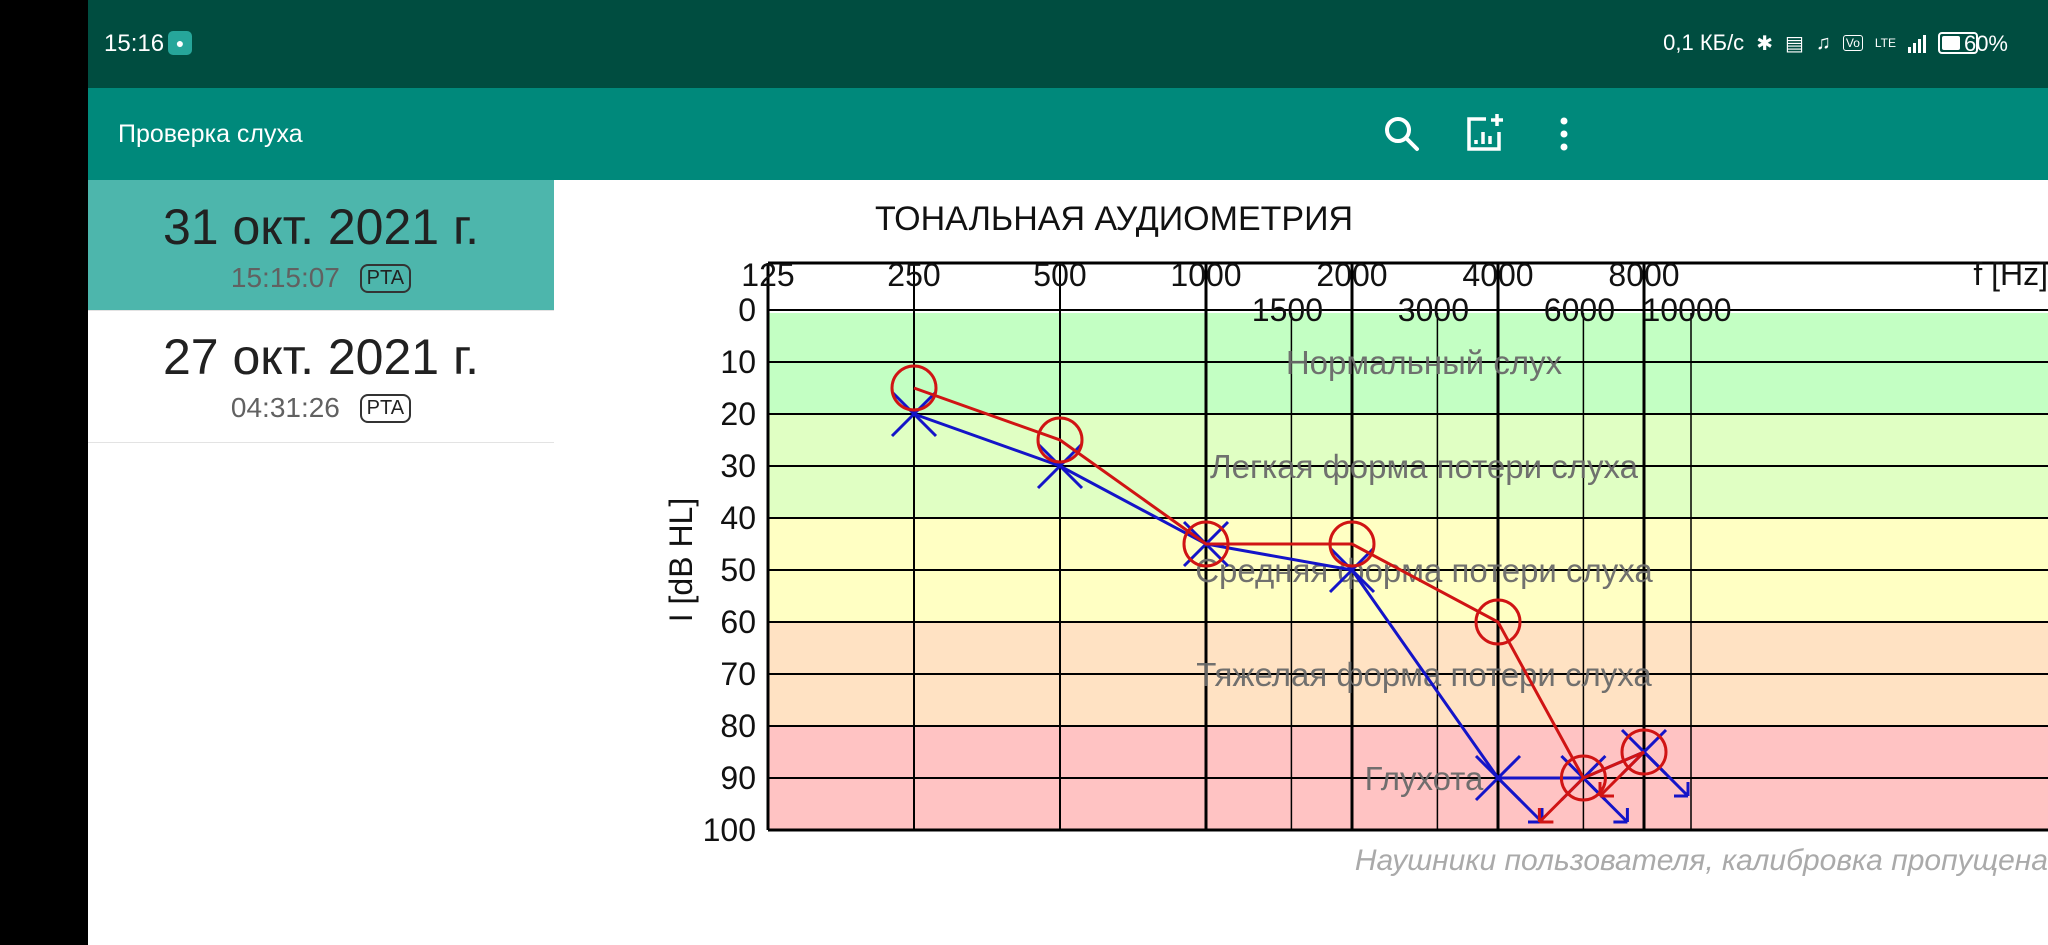 The image size is (2048, 945). I want to click on session-time: 04:31:26, so click(285, 407).